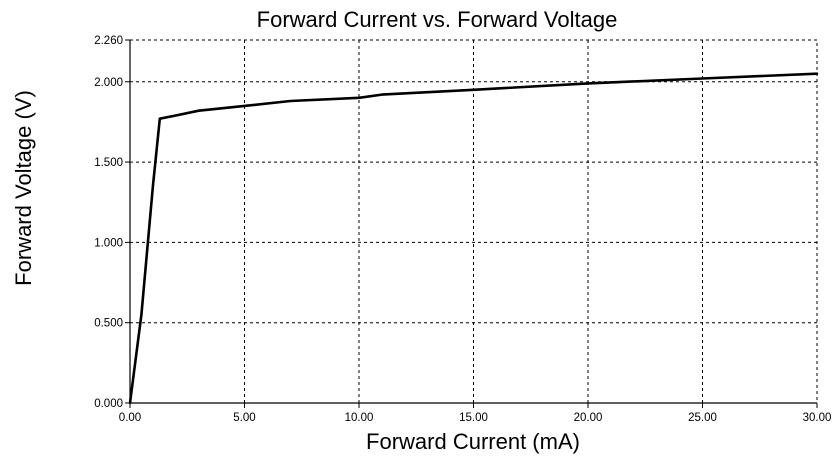 The width and height of the screenshot is (837, 465). What do you see at coordinates (108, 324) in the screenshot?
I see `y-tick-label: 0.500` at bounding box center [108, 324].